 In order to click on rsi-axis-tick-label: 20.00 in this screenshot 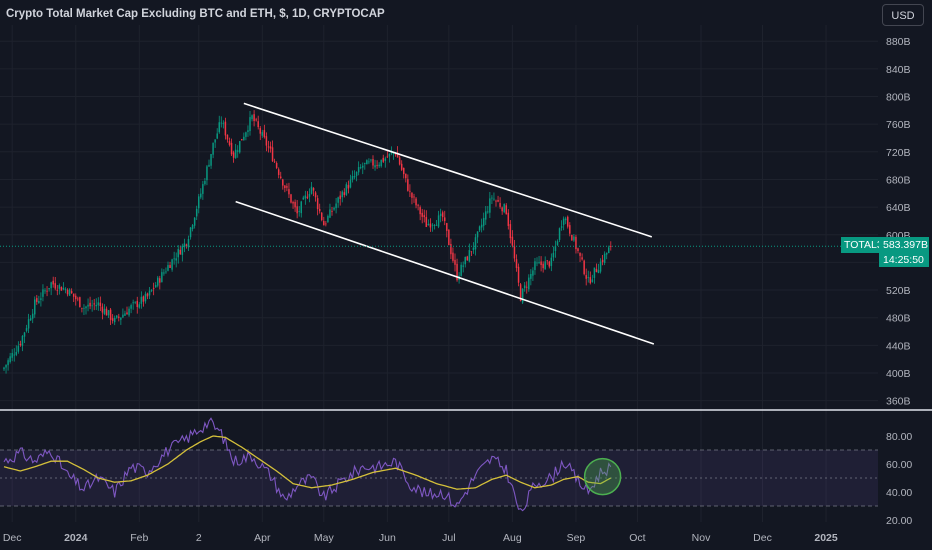, I will do `click(899, 521)`.